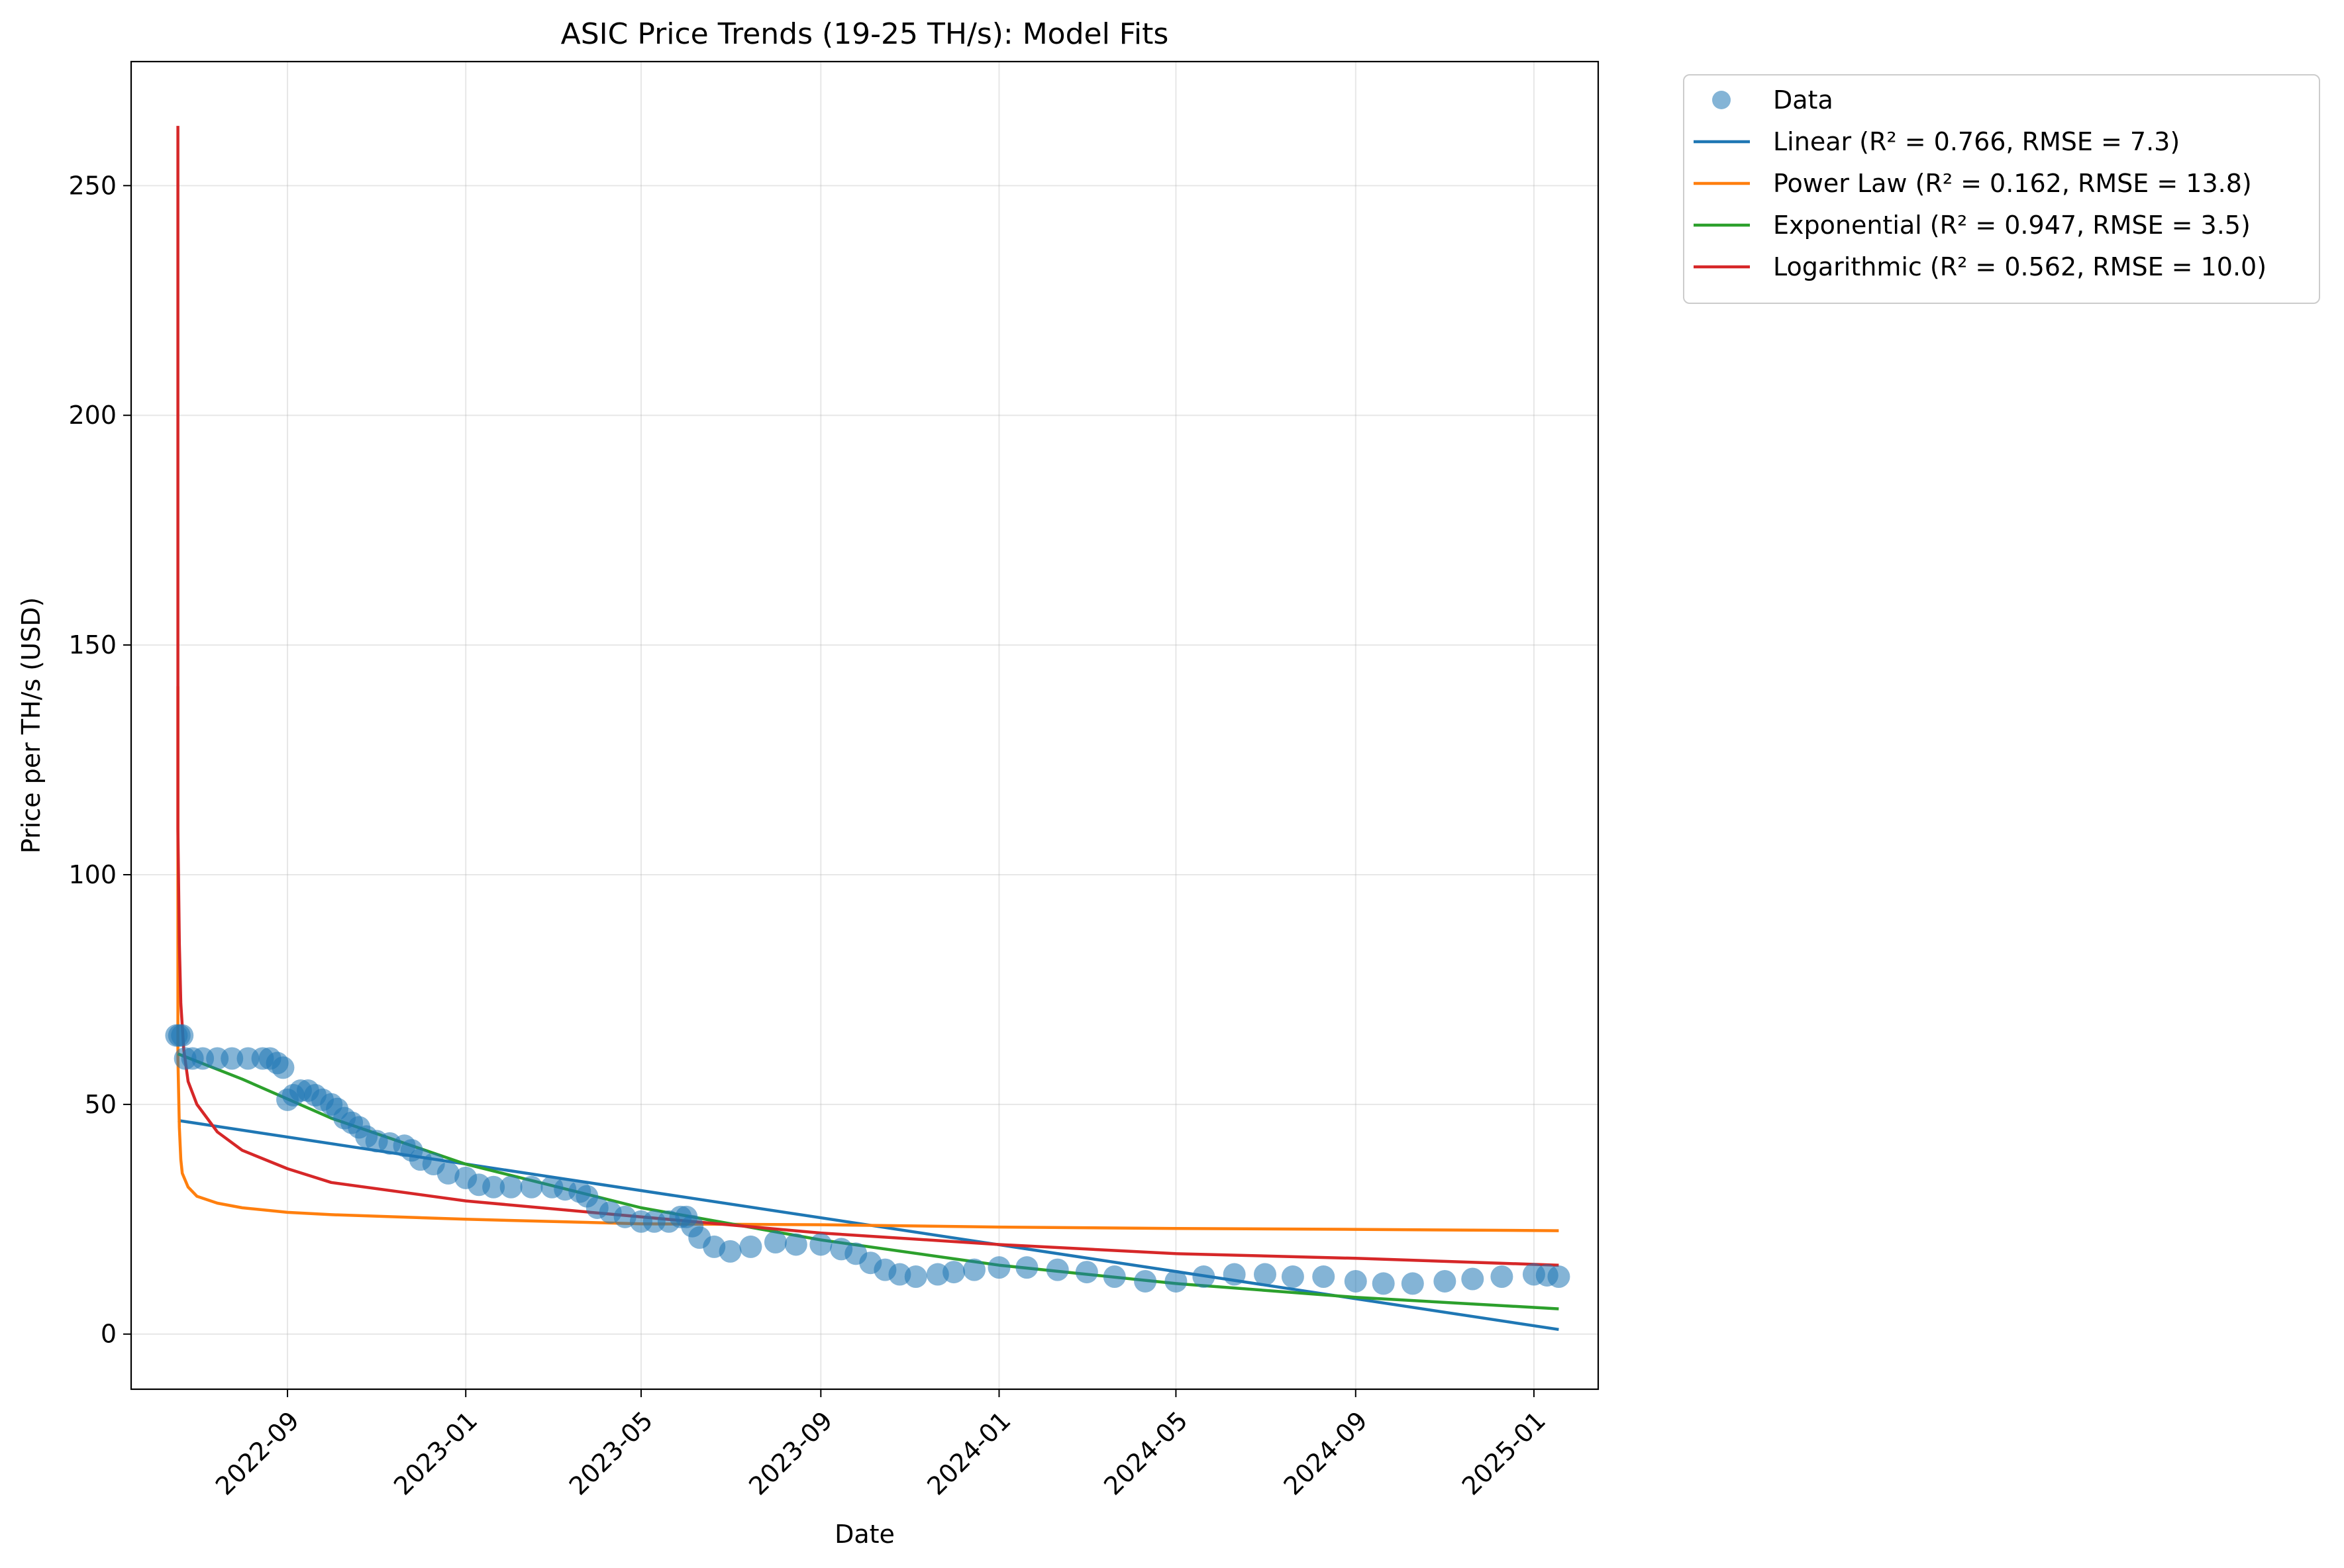 This screenshot has height=1568, width=2344. What do you see at coordinates (1976, 141) in the screenshot?
I see `legend-label: Linear (R² = 0.766, RMSE = 7.3)` at bounding box center [1976, 141].